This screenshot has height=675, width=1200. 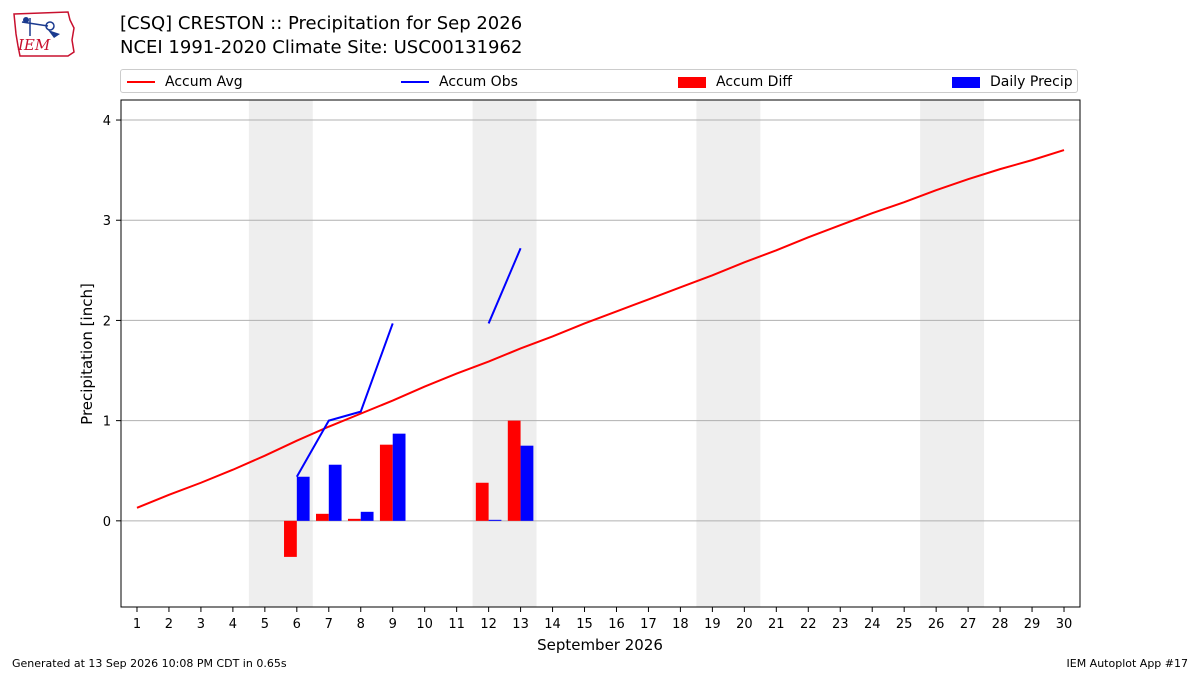 What do you see at coordinates (776, 624) in the screenshot?
I see `x-tick-label: 21` at bounding box center [776, 624].